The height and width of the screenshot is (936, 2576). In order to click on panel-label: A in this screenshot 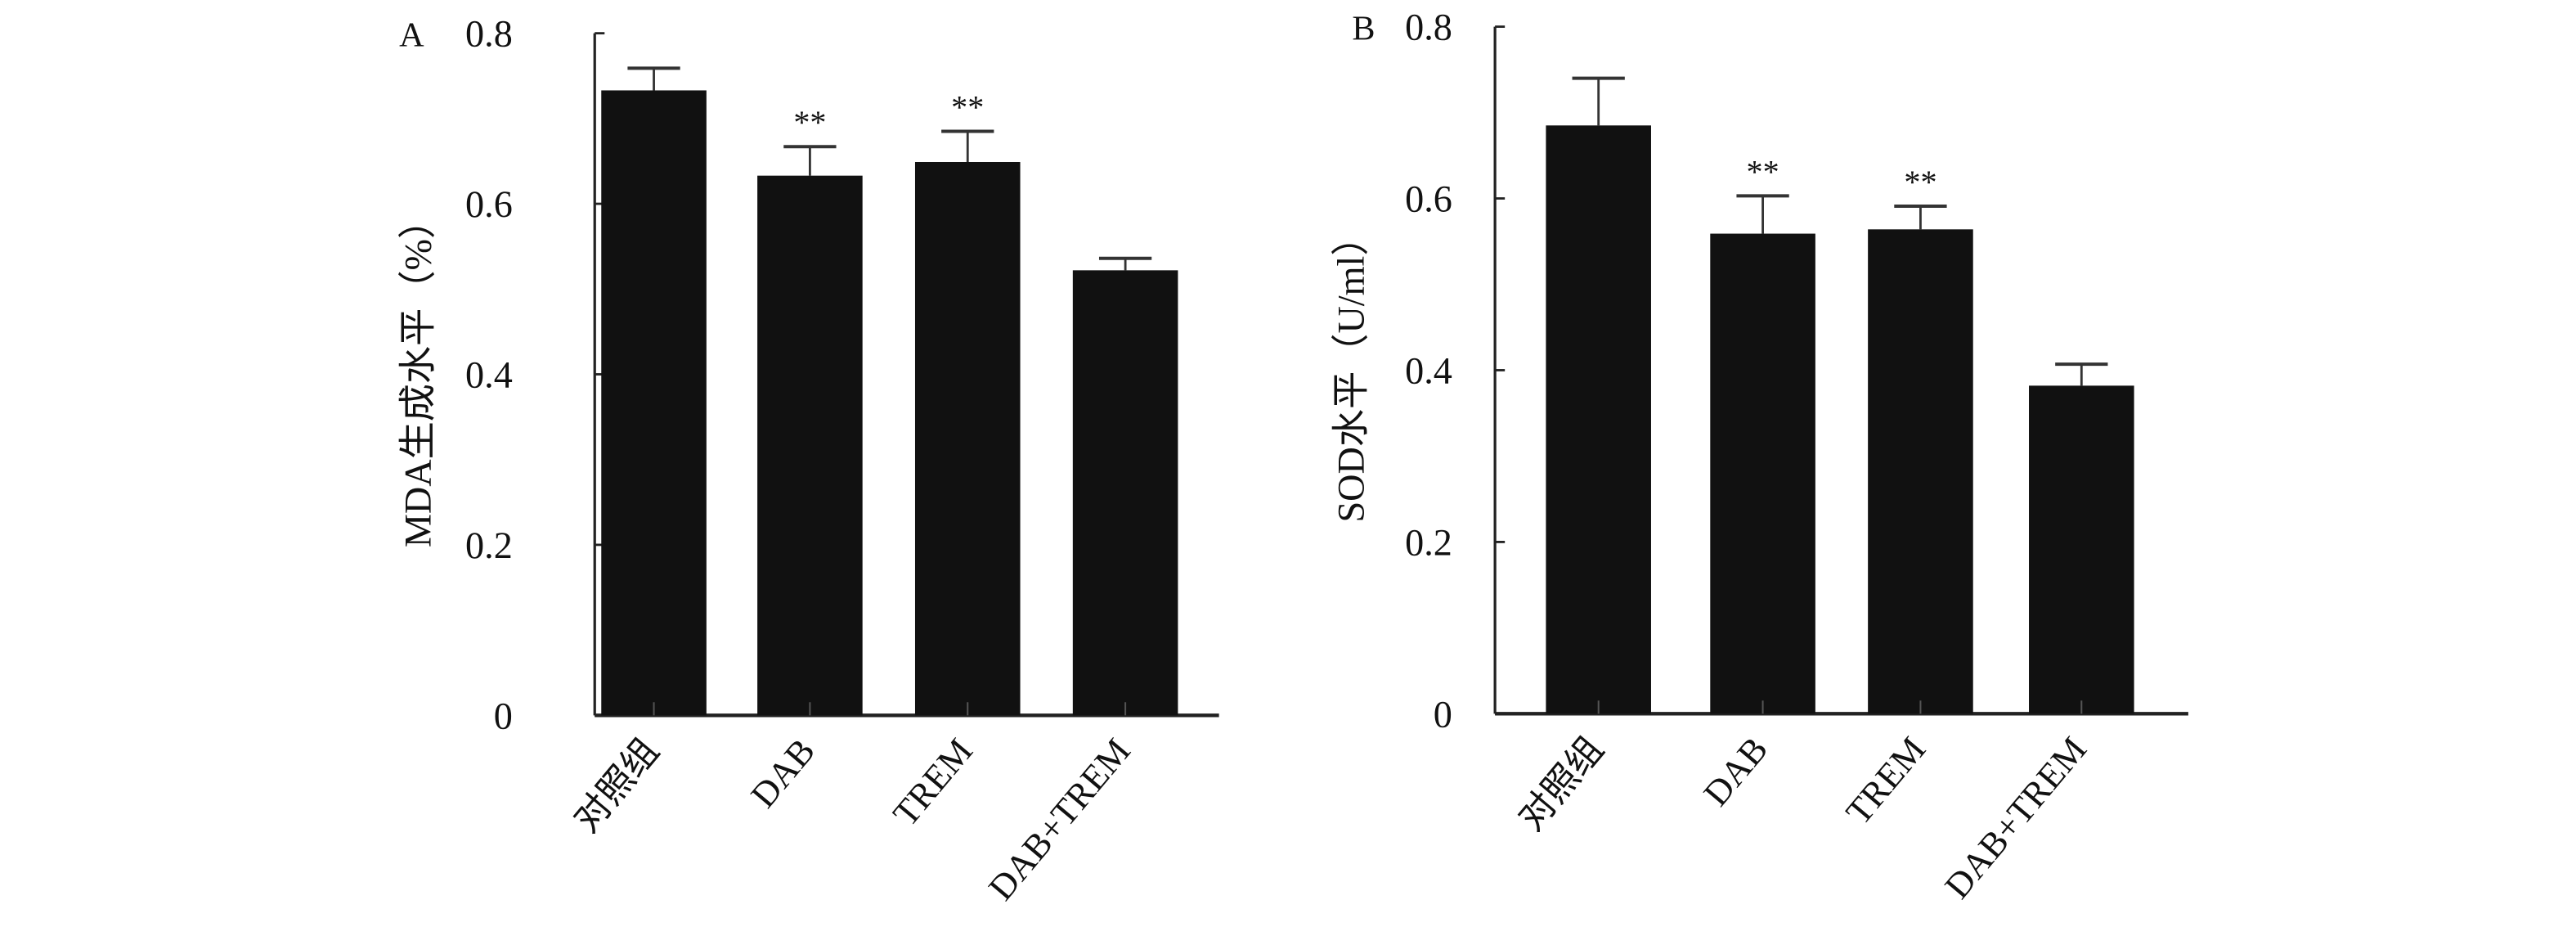, I will do `click(411, 36)`.